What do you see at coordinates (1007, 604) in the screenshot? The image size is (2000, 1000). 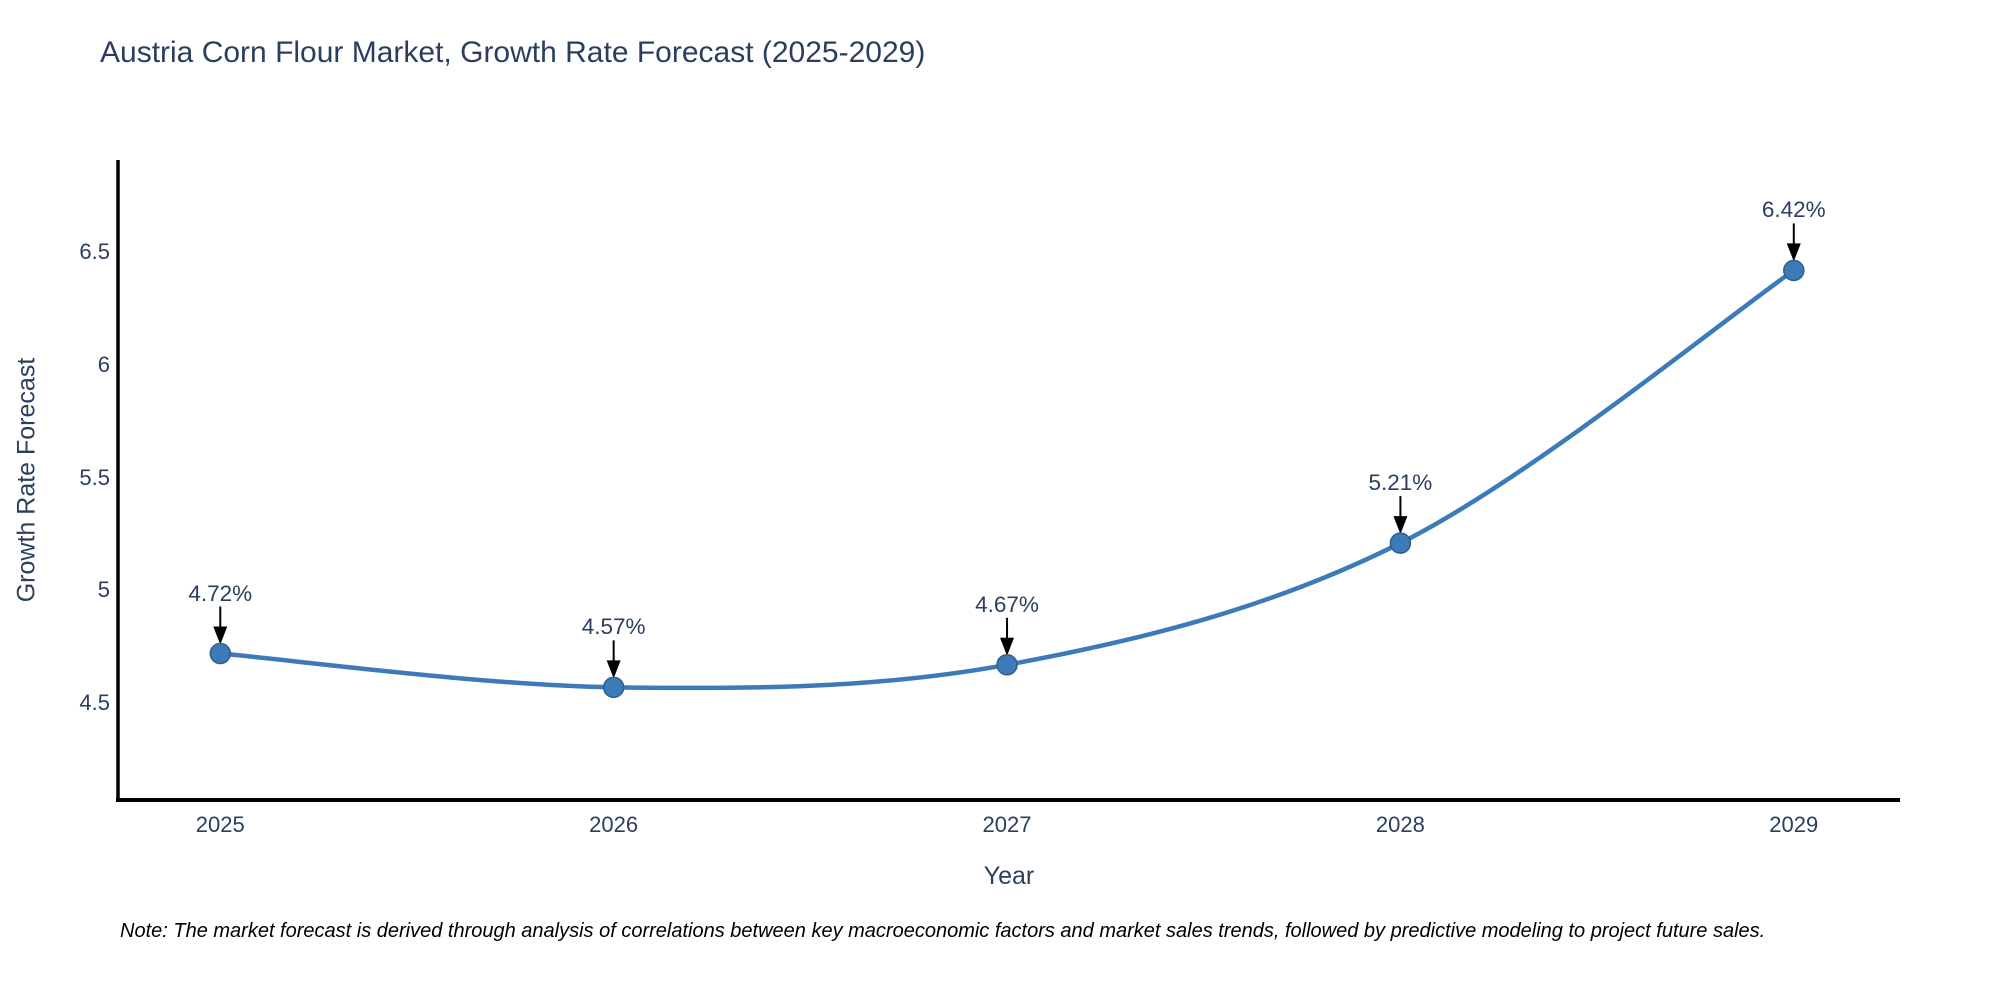 I see `point-value-label: 4.67%` at bounding box center [1007, 604].